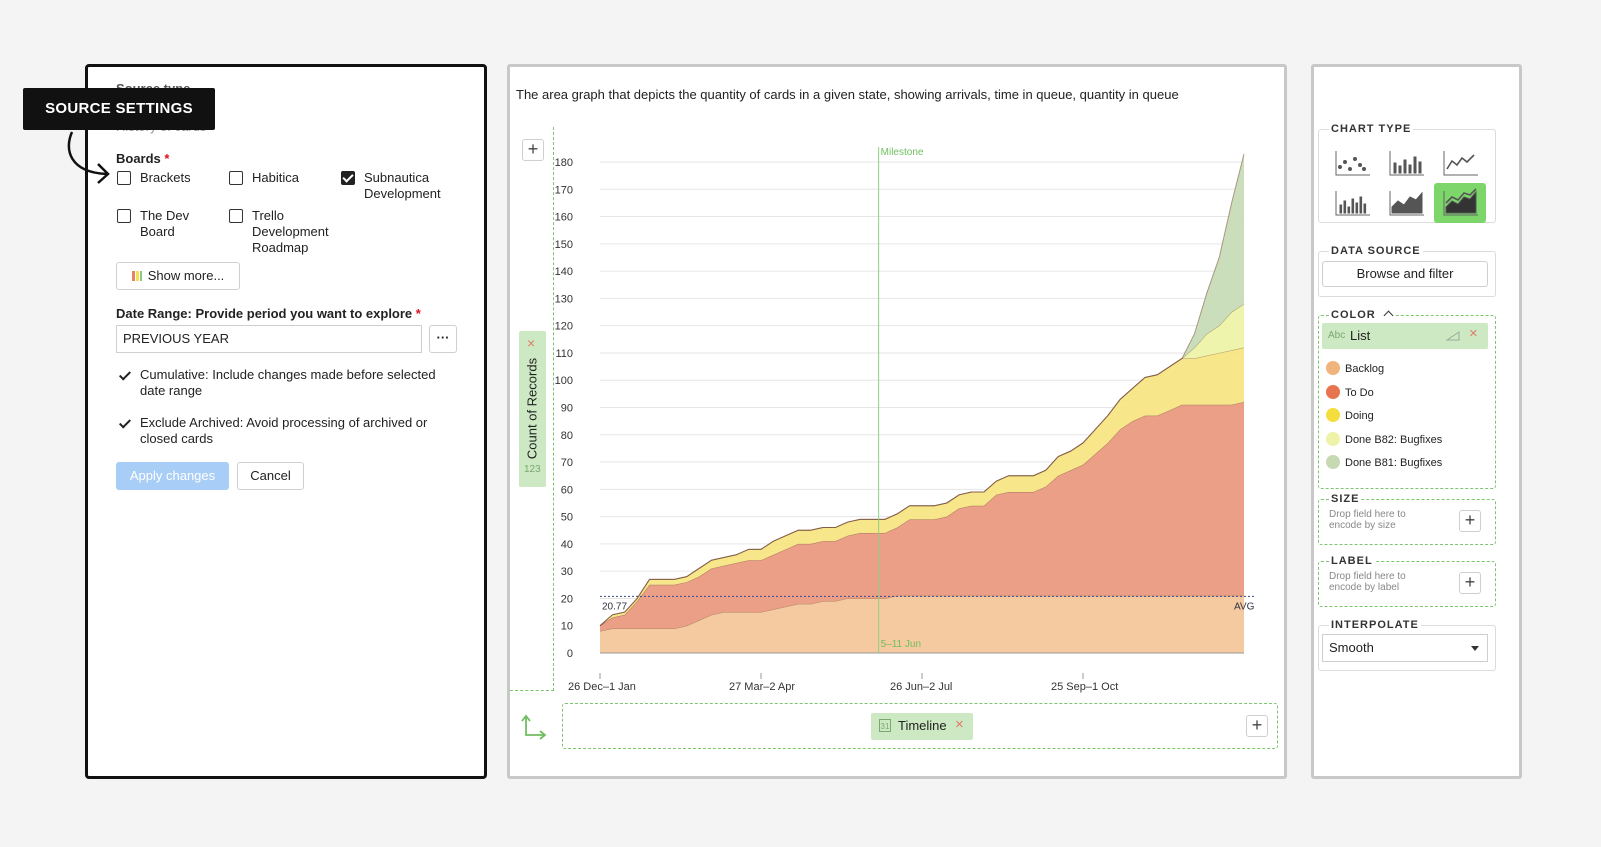  Describe the element at coordinates (119, 109) in the screenshot. I see `source-settings-tooltip: SOURCE SETTINGS` at that location.